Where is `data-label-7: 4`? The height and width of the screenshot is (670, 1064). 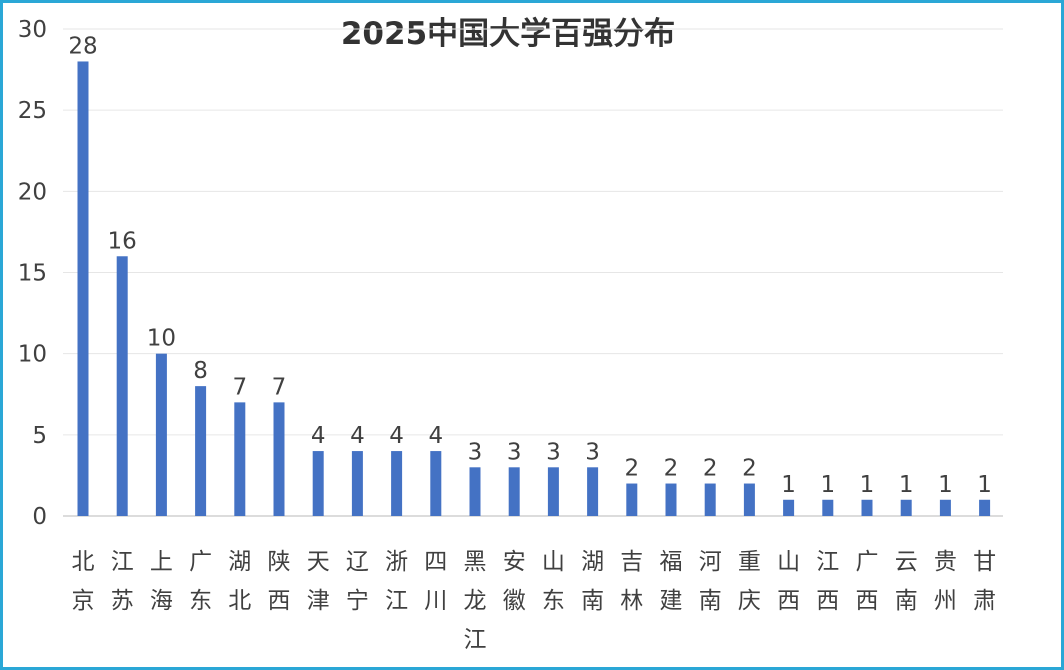
data-label-7: 4 is located at coordinates (357, 436).